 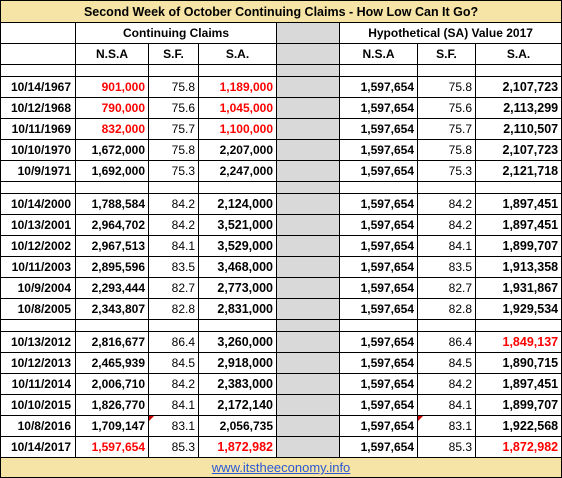 What do you see at coordinates (173, 246) in the screenshot?
I see `sf-cell: 84.1` at bounding box center [173, 246].